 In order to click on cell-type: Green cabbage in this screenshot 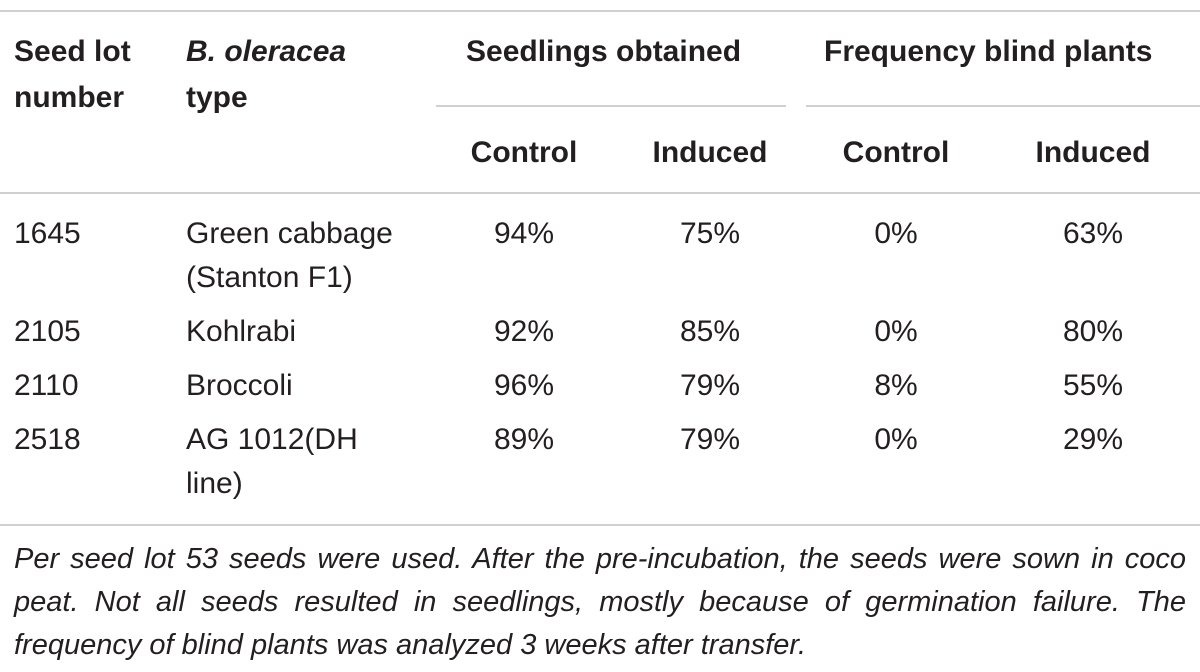, I will do `click(289, 233)`.